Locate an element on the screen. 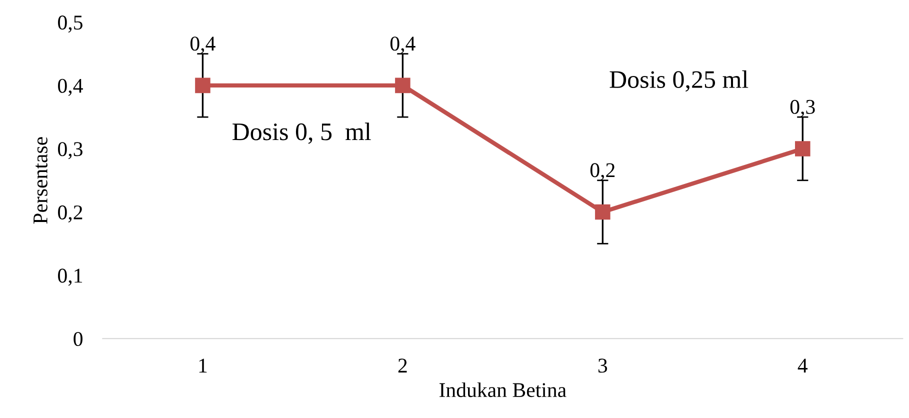 The image size is (909, 418). y-tick-label: 0,1 is located at coordinates (70, 277).